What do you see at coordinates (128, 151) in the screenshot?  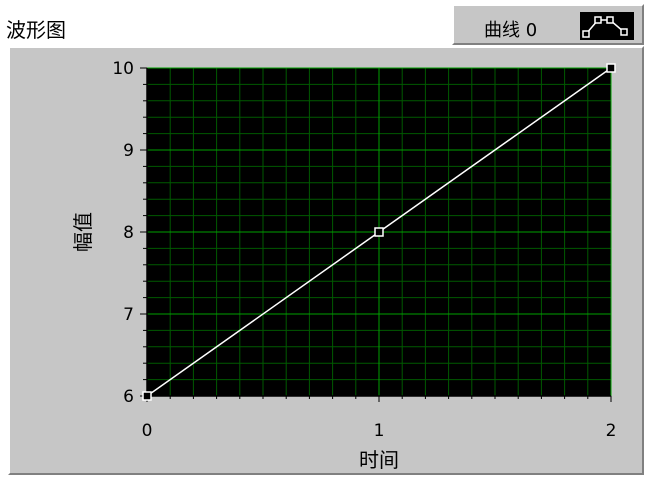 I see `y-tick-label: 9` at bounding box center [128, 151].